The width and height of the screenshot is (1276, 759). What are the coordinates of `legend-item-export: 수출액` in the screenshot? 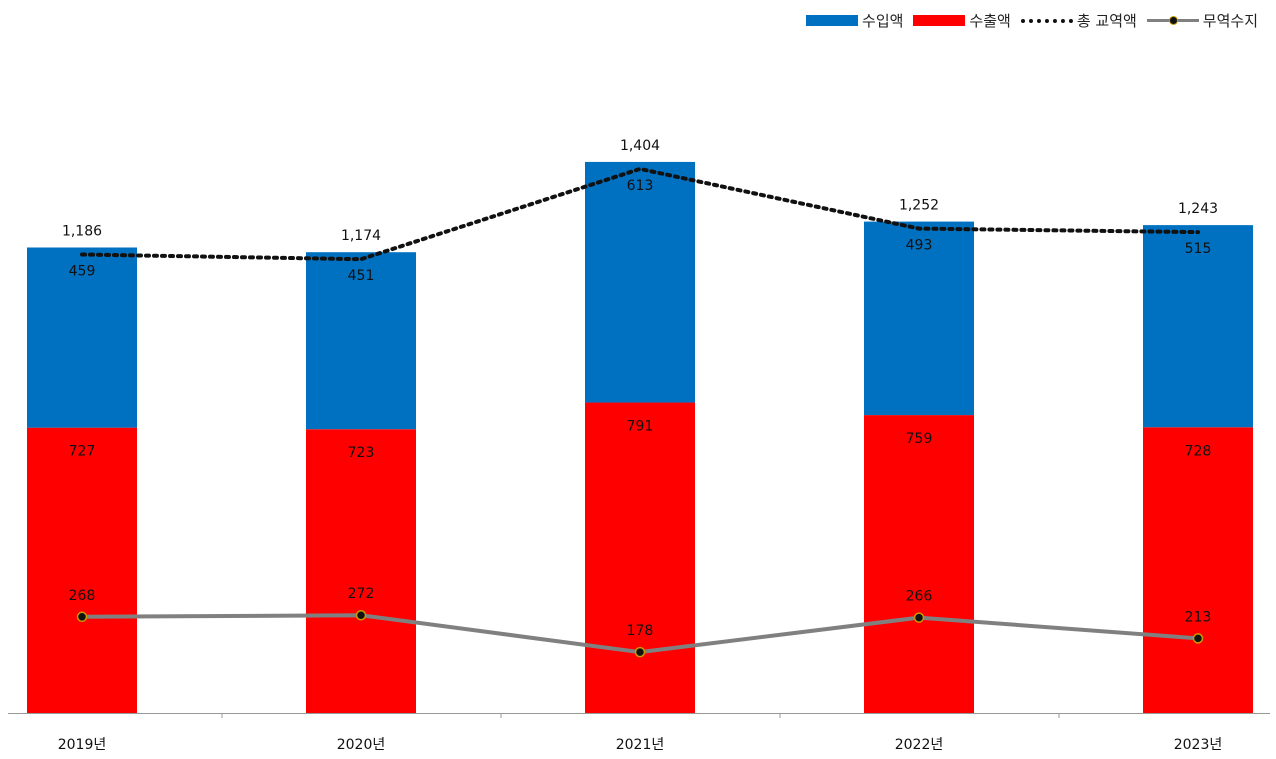 It's located at (962, 20).